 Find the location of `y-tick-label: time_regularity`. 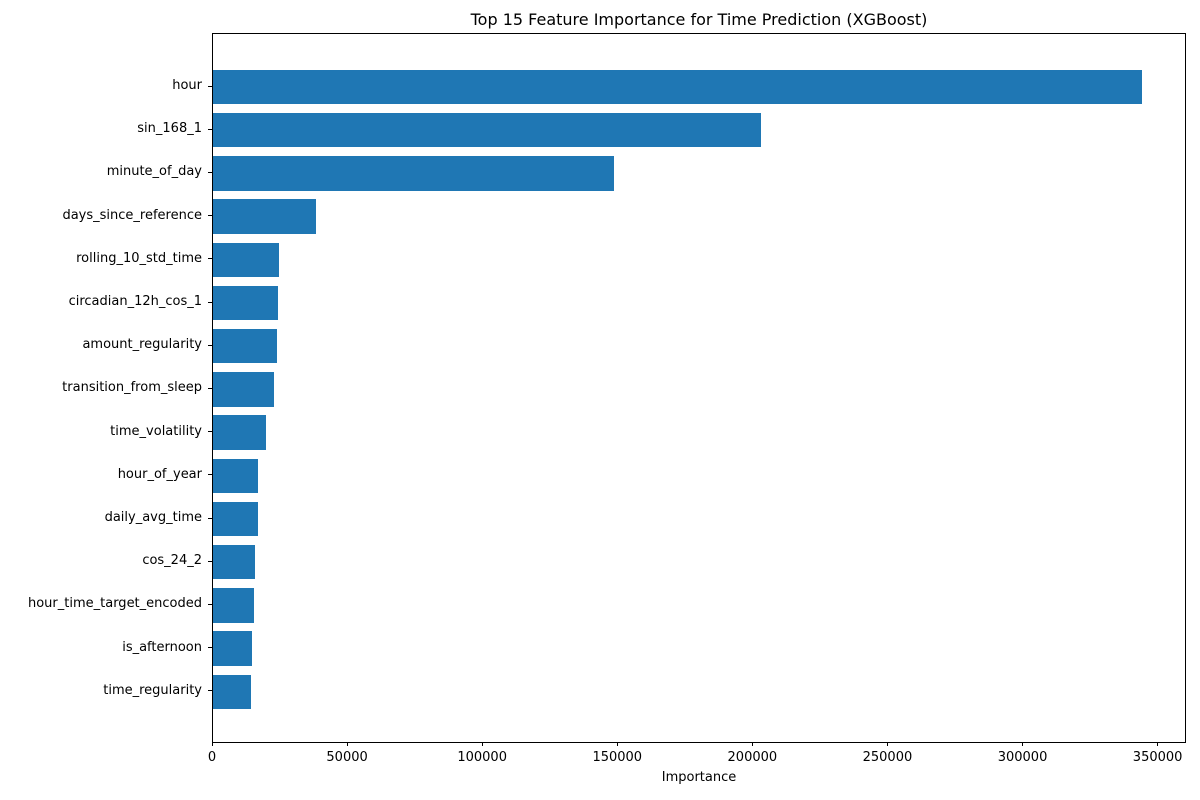

y-tick-label: time_regularity is located at coordinates (152, 690).